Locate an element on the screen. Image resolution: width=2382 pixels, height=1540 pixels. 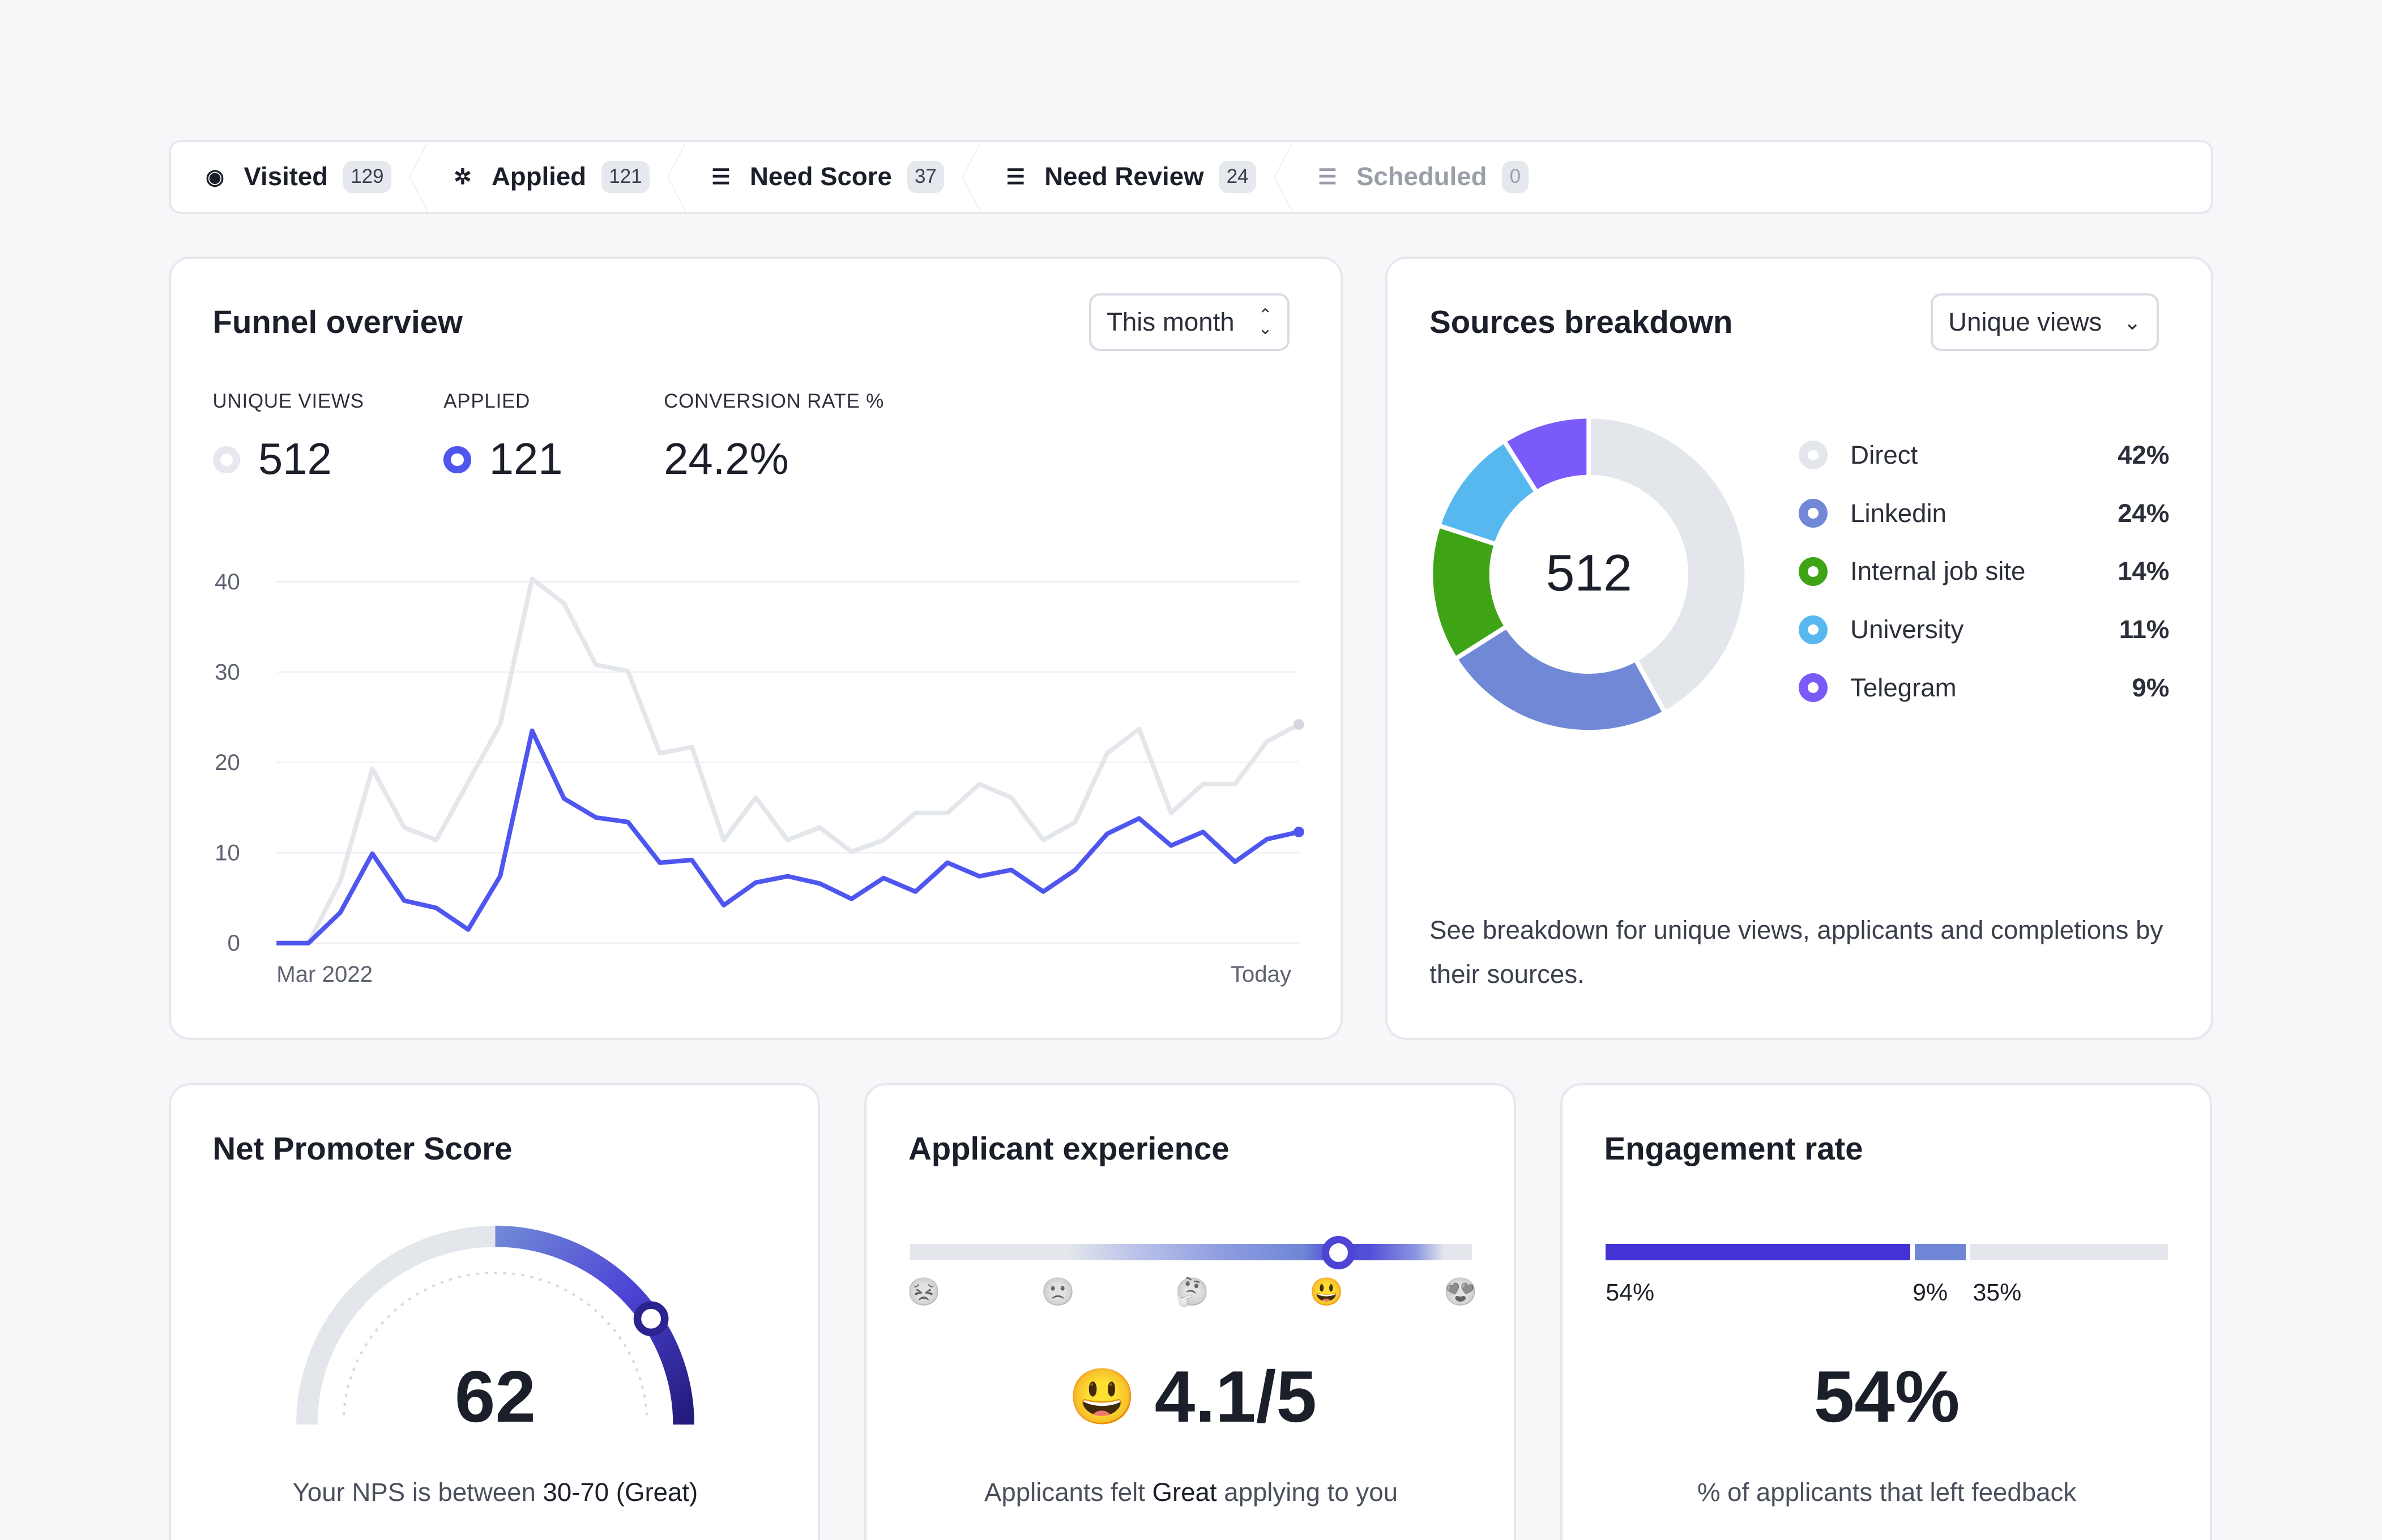
rating-emoji-icon-3: 🤔 is located at coordinates (1192, 1292).